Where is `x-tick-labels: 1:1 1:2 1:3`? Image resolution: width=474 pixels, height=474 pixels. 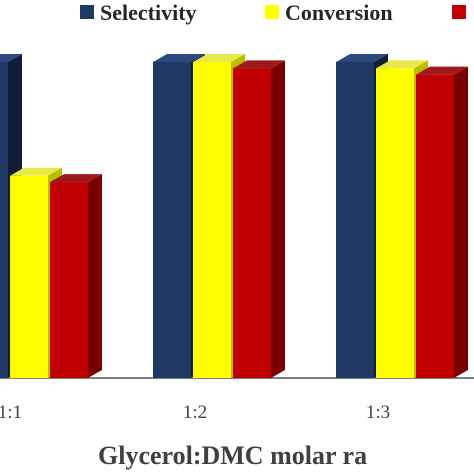
x-tick-labels: 1:1 1:2 1:3 is located at coordinates (195, 412).